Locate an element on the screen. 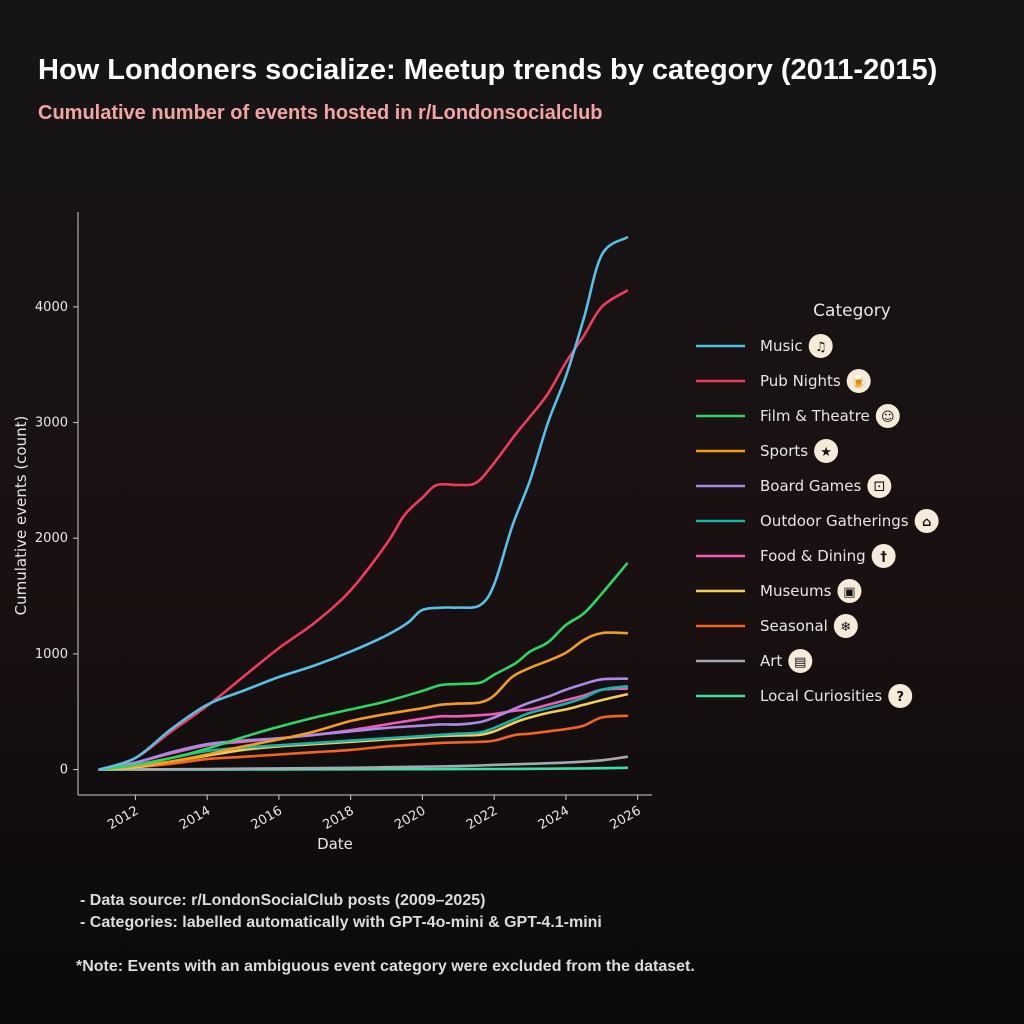 This screenshot has width=1024, height=1024. runner-icon is located at coordinates (826, 451).